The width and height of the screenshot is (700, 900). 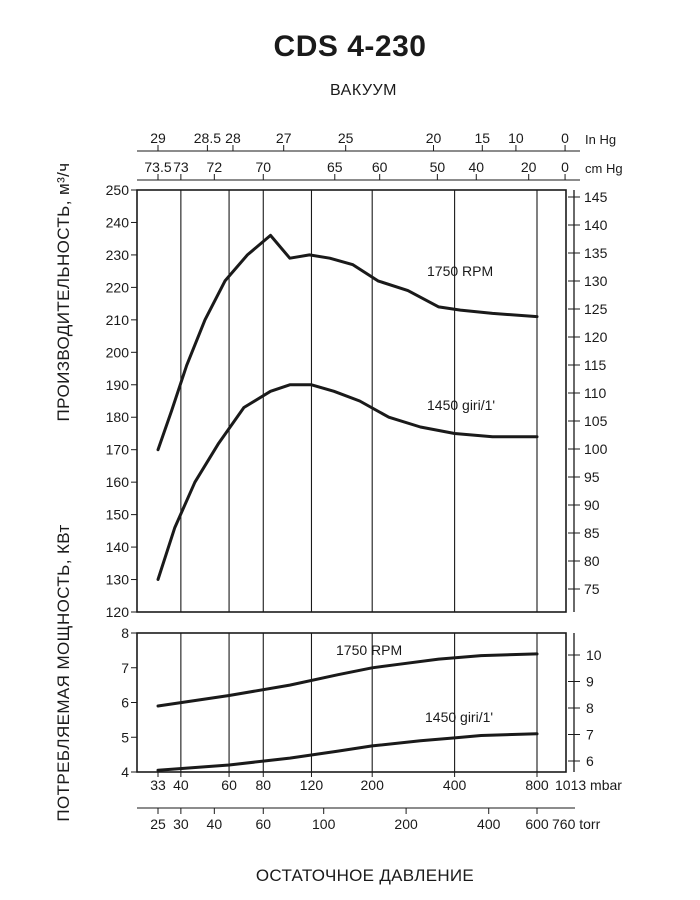 I want to click on cm-hg-tick-label: 60, so click(x=380, y=167).